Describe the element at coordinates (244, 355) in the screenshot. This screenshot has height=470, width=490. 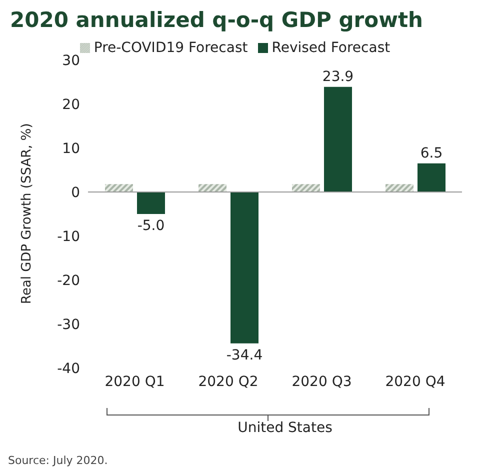
I see `data-label: -34.4` at that location.